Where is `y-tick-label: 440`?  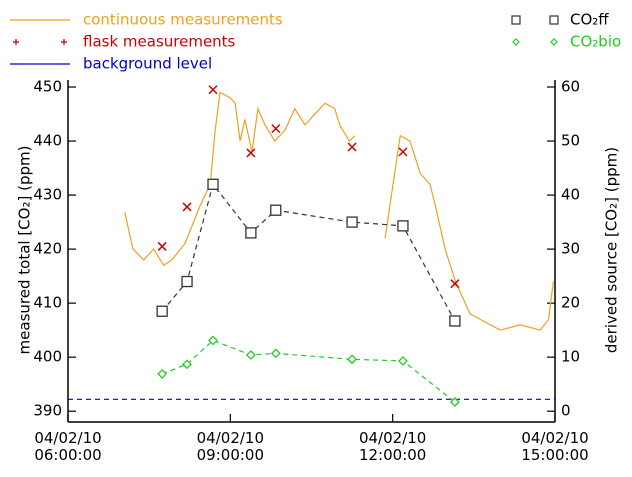
y-tick-label: 440 is located at coordinates (47, 141).